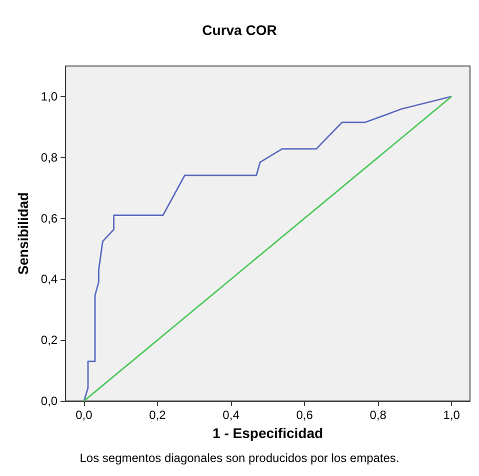 The width and height of the screenshot is (479, 476). I want to click on x-axis-title: 1 - Especificidad, so click(268, 432).